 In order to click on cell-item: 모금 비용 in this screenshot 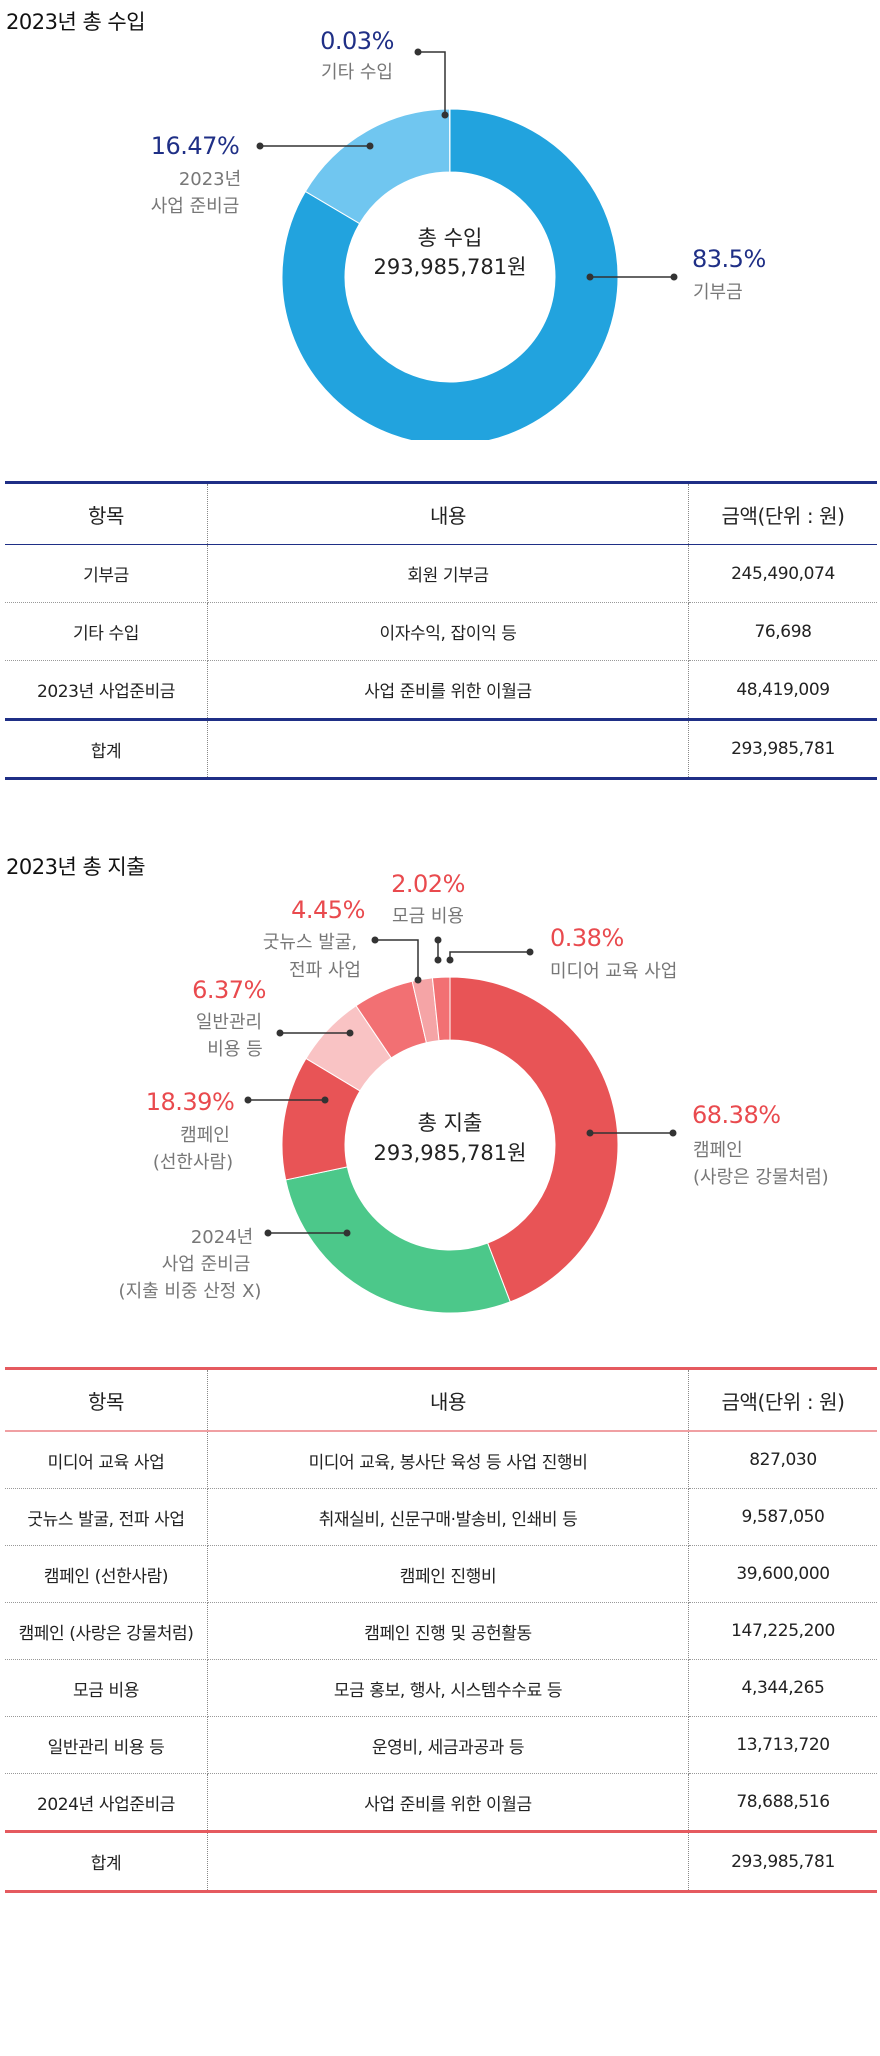, I will do `click(106, 1688)`.